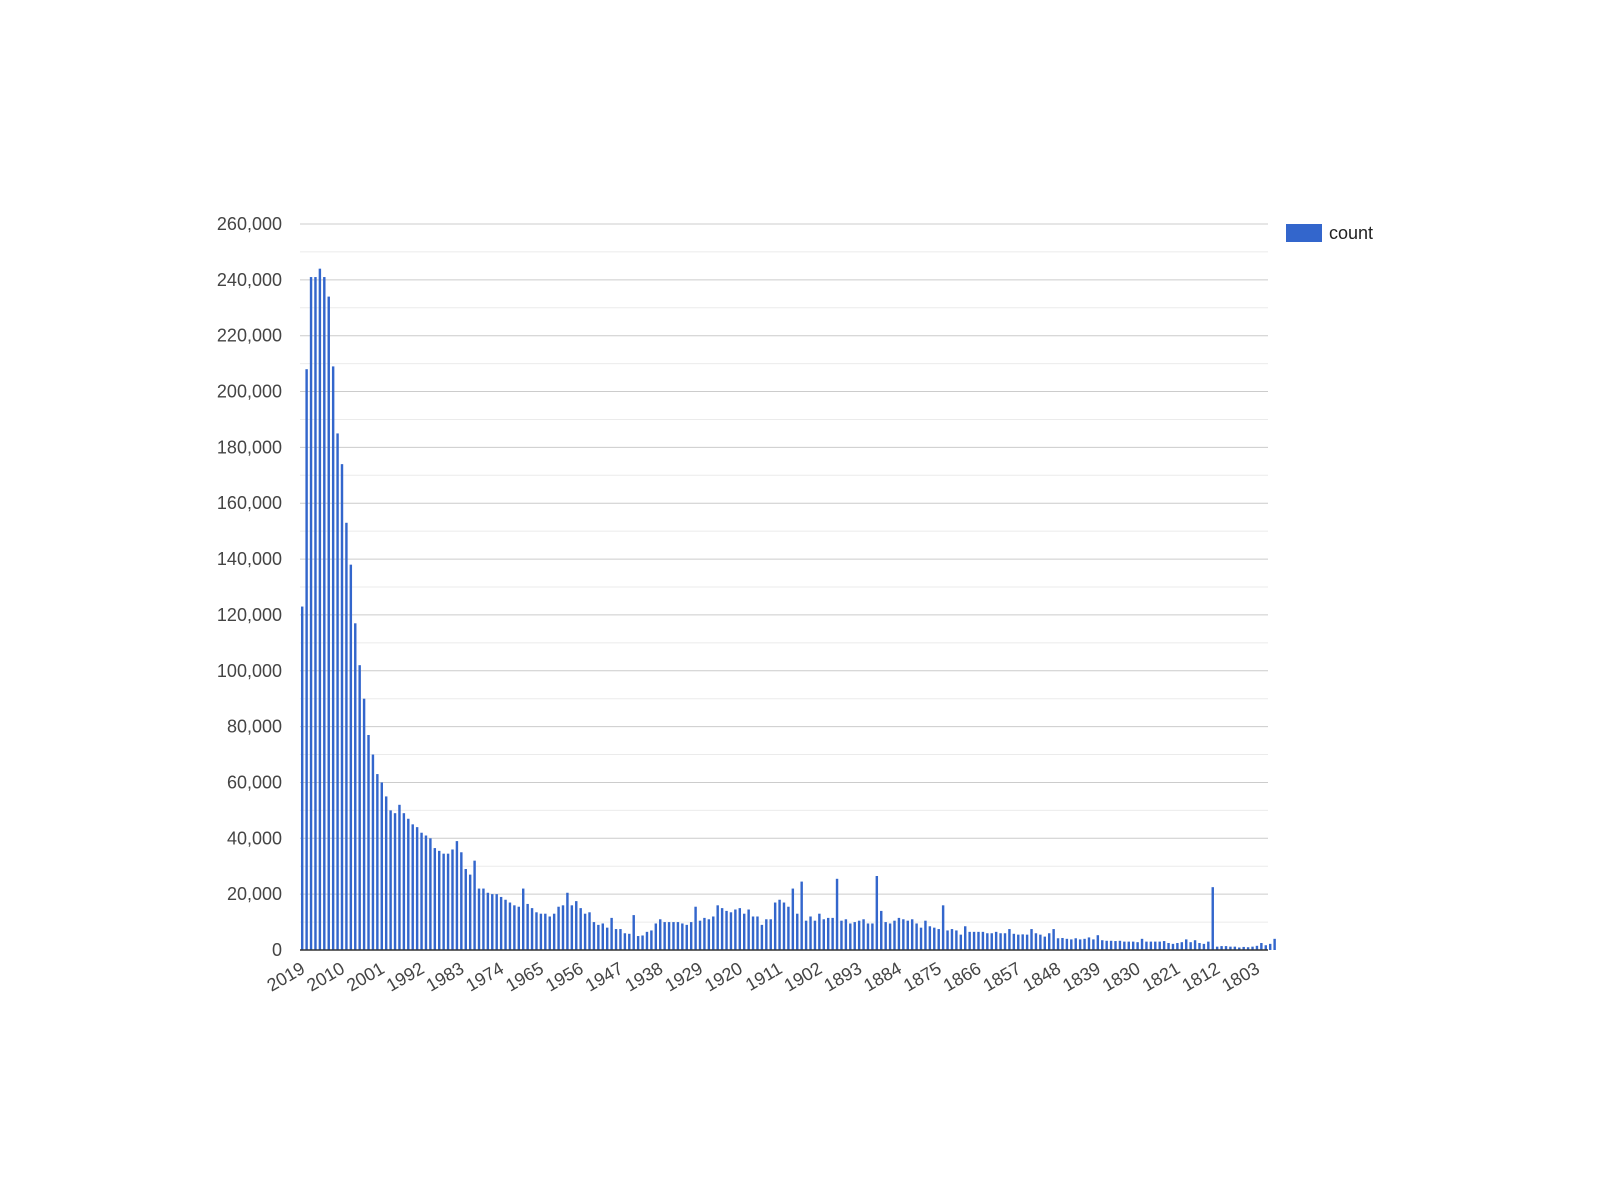 The height and width of the screenshot is (1200, 1600). Describe the element at coordinates (806, 935) in the screenshot. I see `bar-1905` at that location.